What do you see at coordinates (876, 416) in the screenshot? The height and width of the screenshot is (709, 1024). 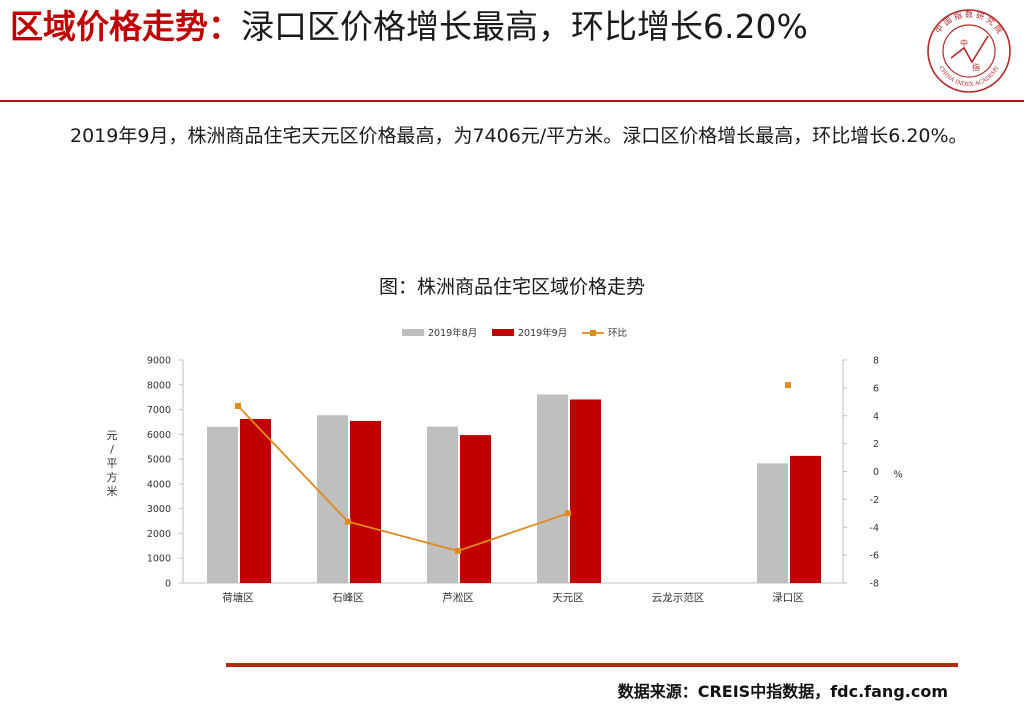 I see `y2-tick-label: 4` at bounding box center [876, 416].